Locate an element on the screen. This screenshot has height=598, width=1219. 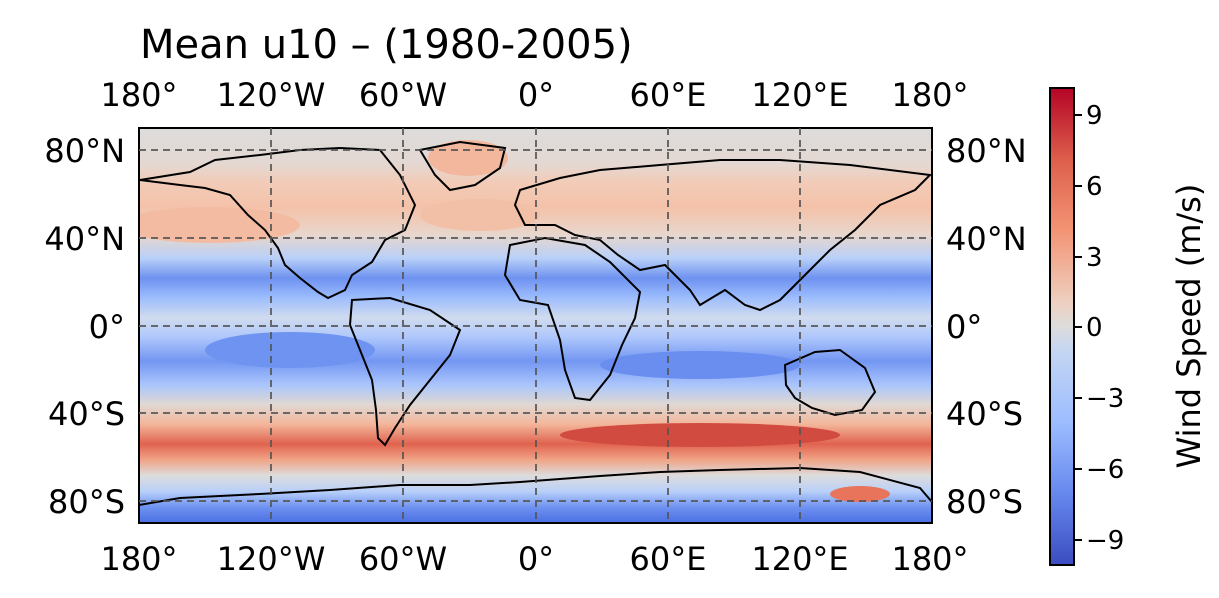
colorbar-tick-label: −6 is located at coordinates (1105, 470).